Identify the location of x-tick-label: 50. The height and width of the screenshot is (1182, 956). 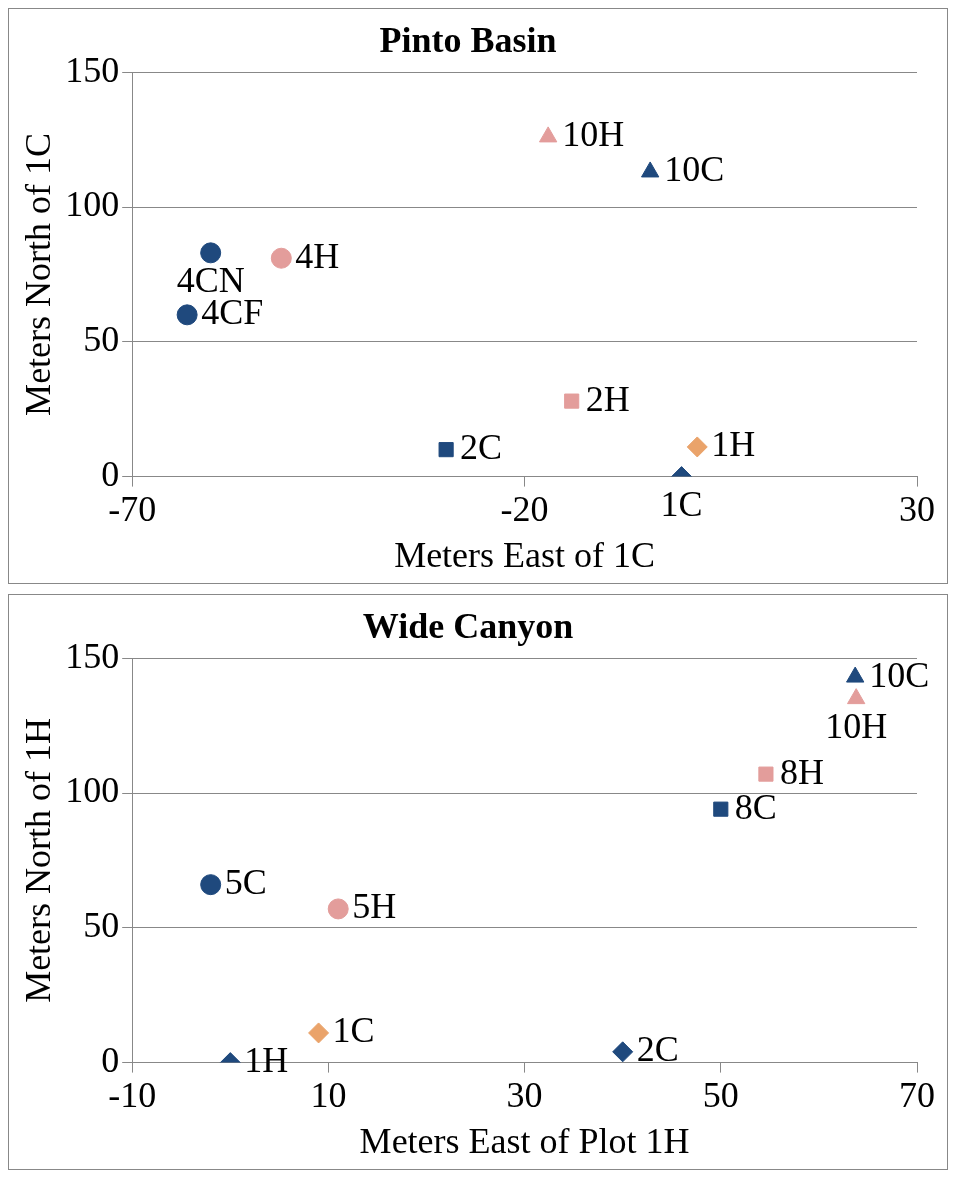
(720, 1094).